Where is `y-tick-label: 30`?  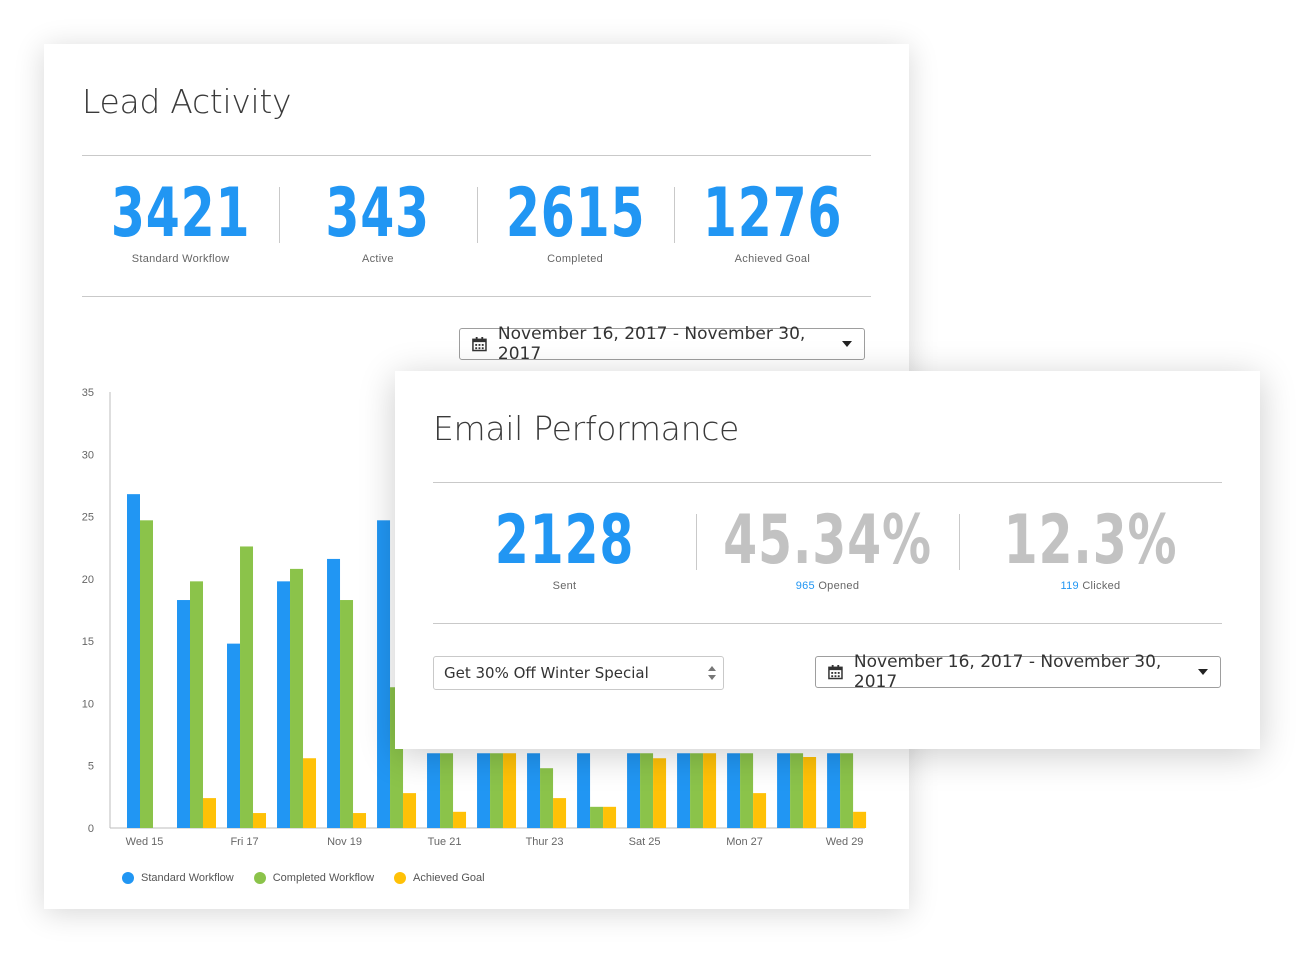 y-tick-label: 30 is located at coordinates (88, 455).